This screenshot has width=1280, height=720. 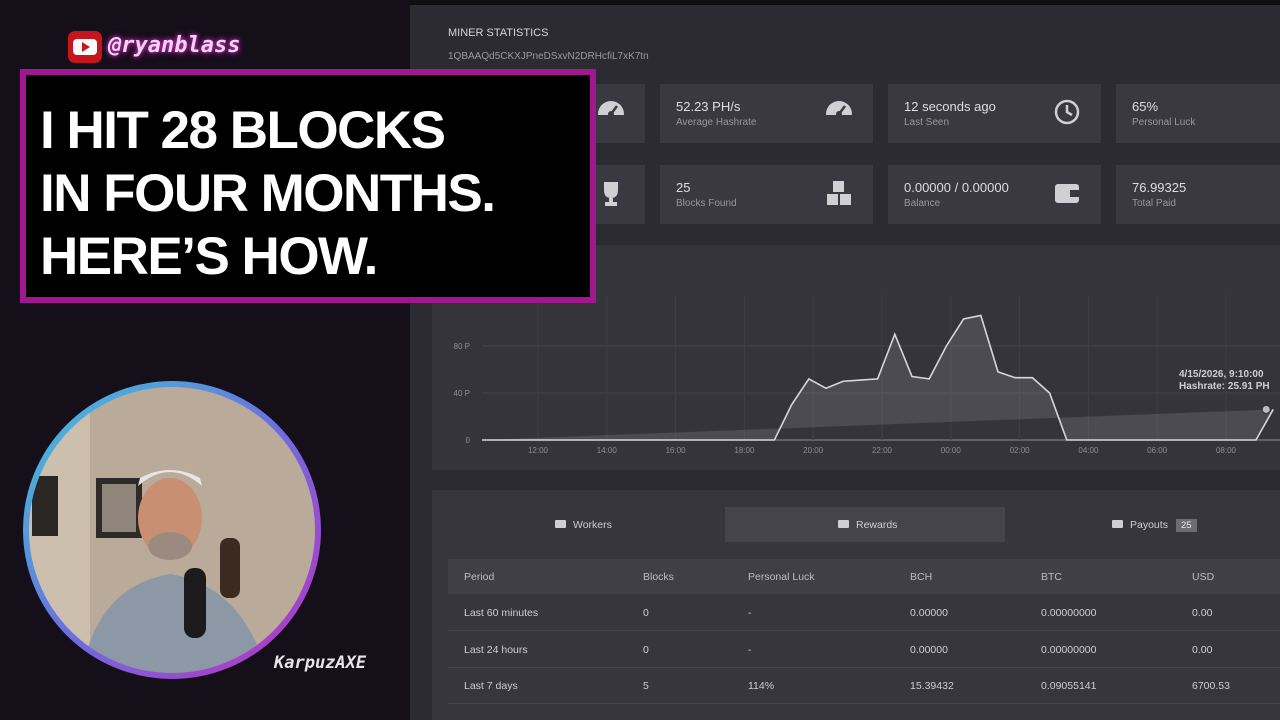 What do you see at coordinates (1198, 194) in the screenshot?
I see `stat-card: 76.99325 Total Paid` at bounding box center [1198, 194].